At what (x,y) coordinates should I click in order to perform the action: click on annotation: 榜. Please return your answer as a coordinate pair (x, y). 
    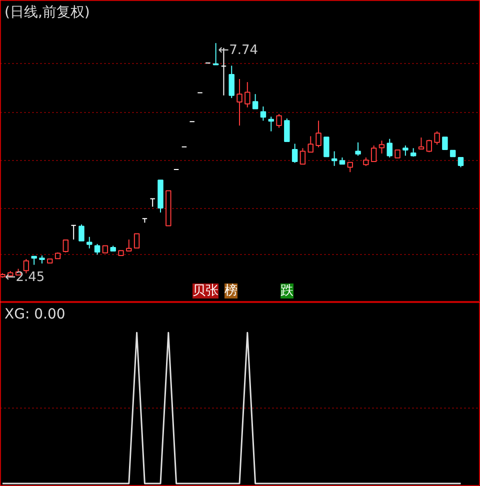
    Looking at the image, I should click on (231, 291).